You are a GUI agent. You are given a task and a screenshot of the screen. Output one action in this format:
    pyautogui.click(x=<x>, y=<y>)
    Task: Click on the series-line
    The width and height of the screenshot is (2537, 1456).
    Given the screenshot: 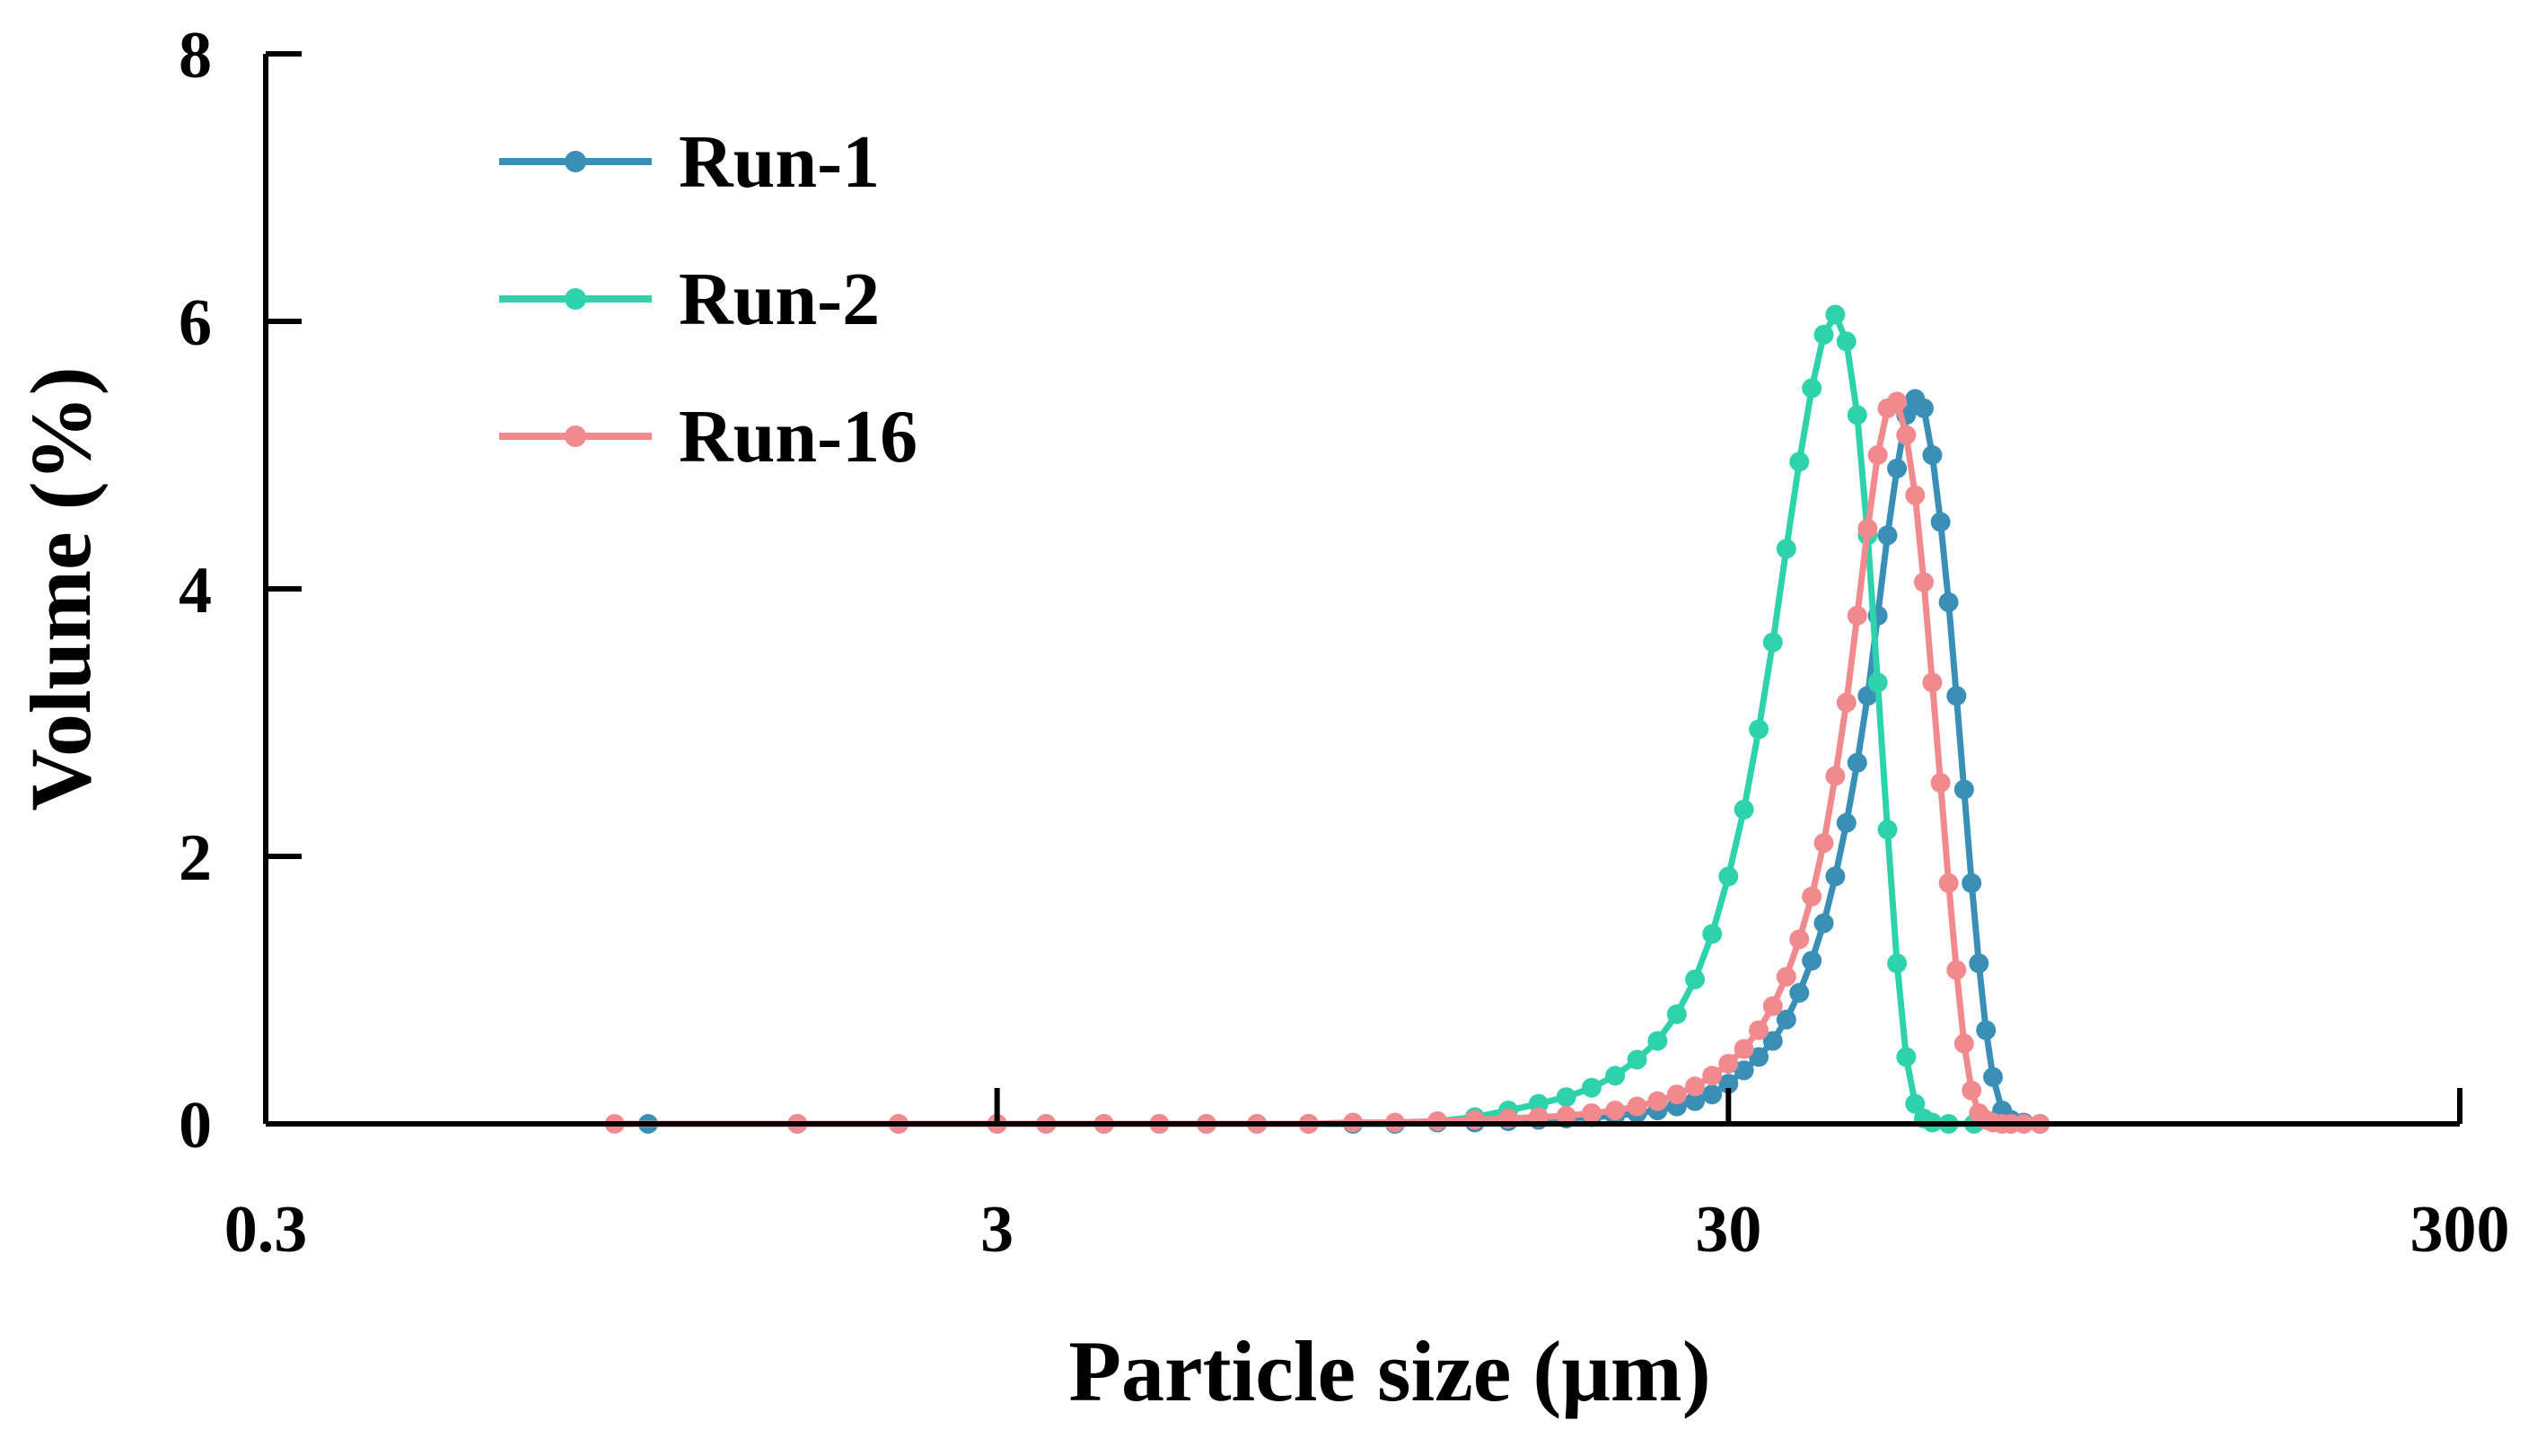 What is the action you would take?
    pyautogui.click(x=1705, y=719)
    